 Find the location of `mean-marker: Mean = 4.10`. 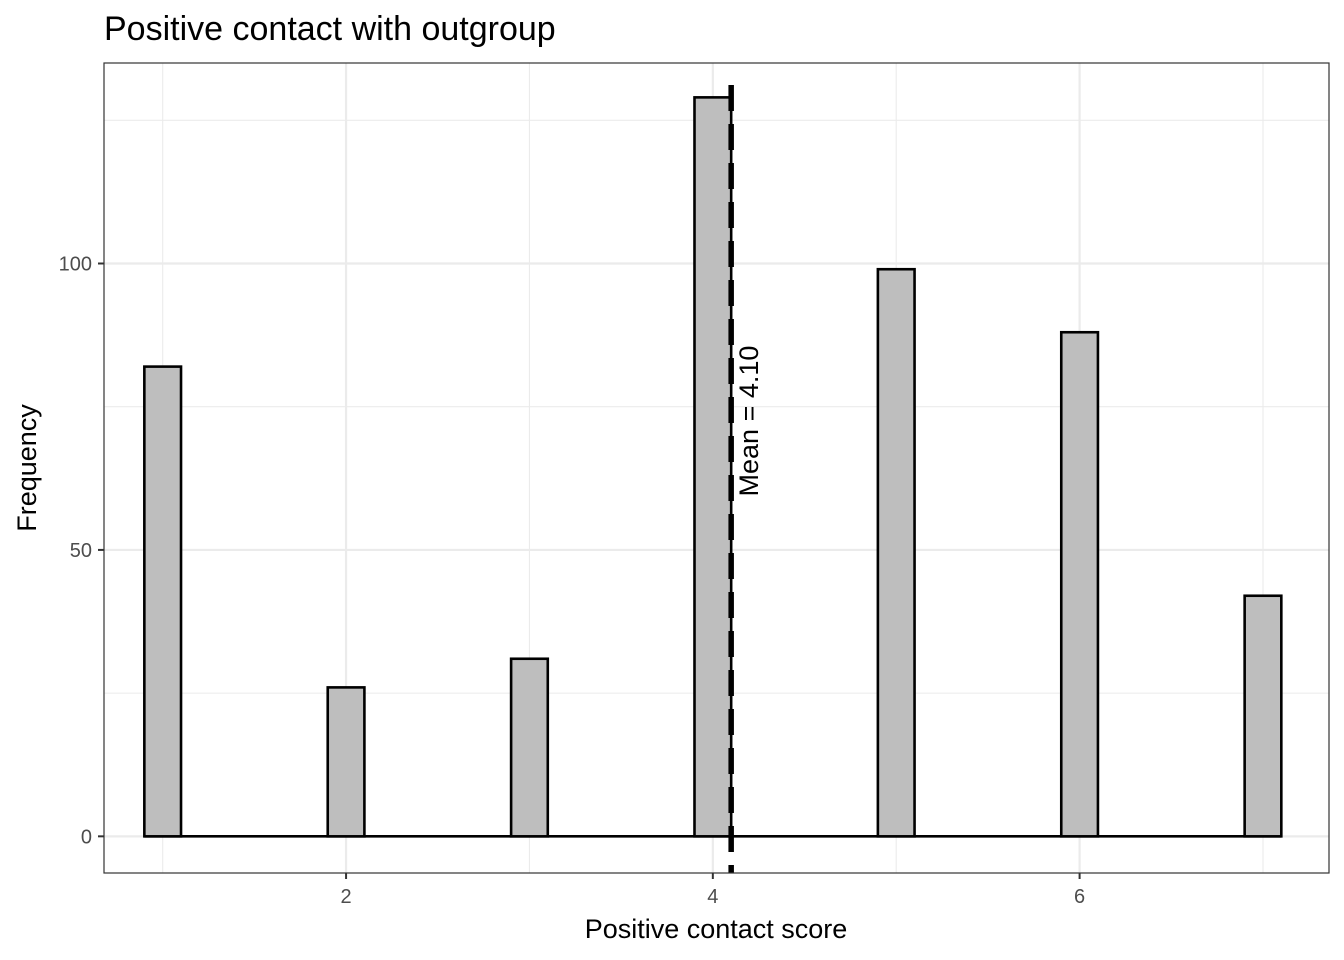

mean-marker: Mean = 4.10 is located at coordinates (746, 479).